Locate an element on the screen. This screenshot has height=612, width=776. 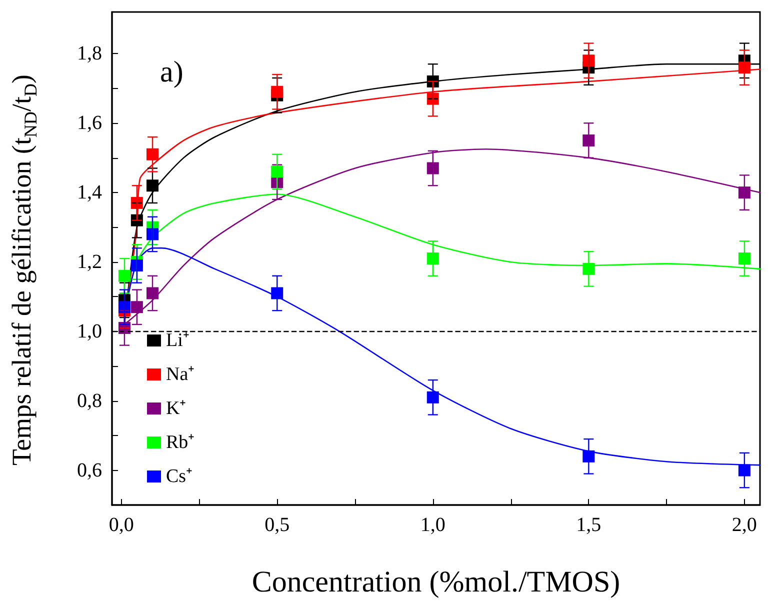
x-tick-label: 0,0 is located at coordinates (121, 525).